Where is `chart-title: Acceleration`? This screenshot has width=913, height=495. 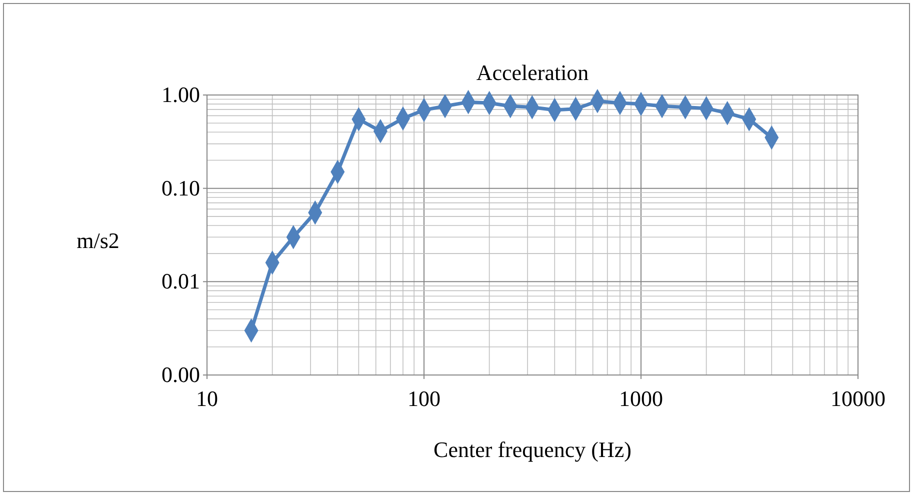
chart-title: Acceleration is located at coordinates (532, 72).